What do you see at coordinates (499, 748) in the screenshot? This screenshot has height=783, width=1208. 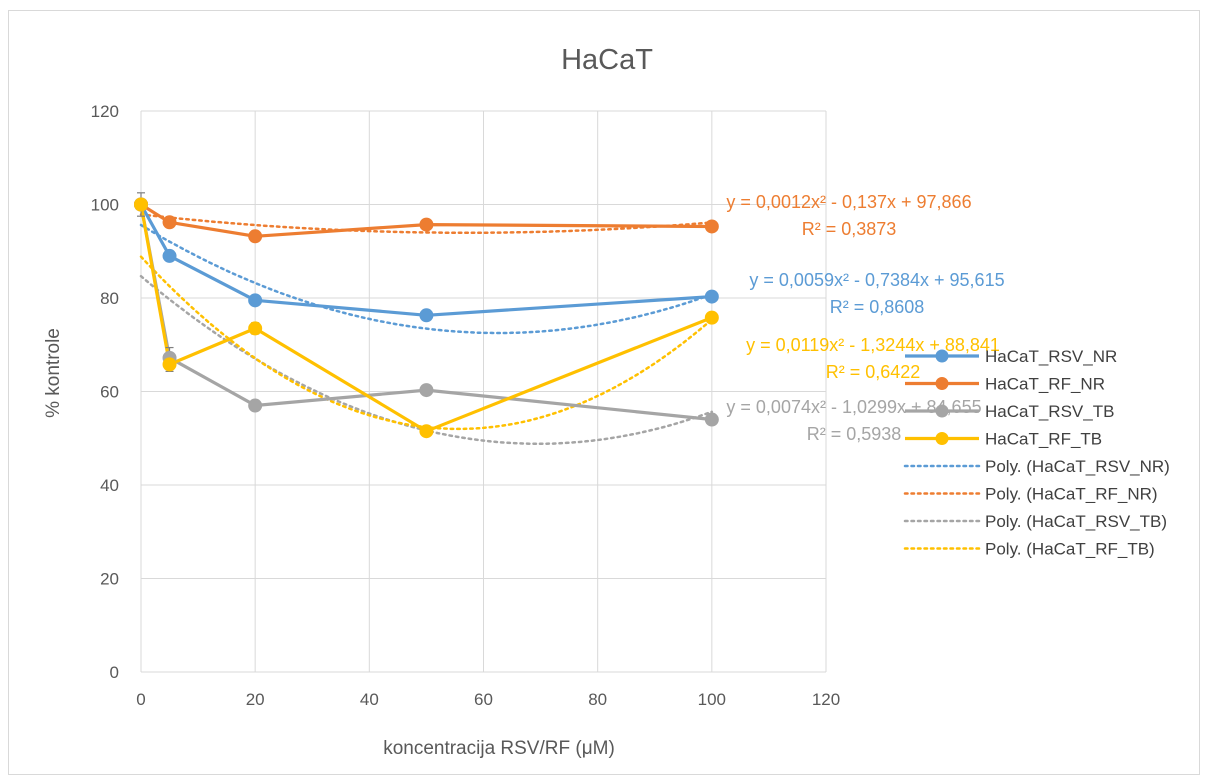 I see `x-axis-title: koncentracija RSV/RF (μM)` at bounding box center [499, 748].